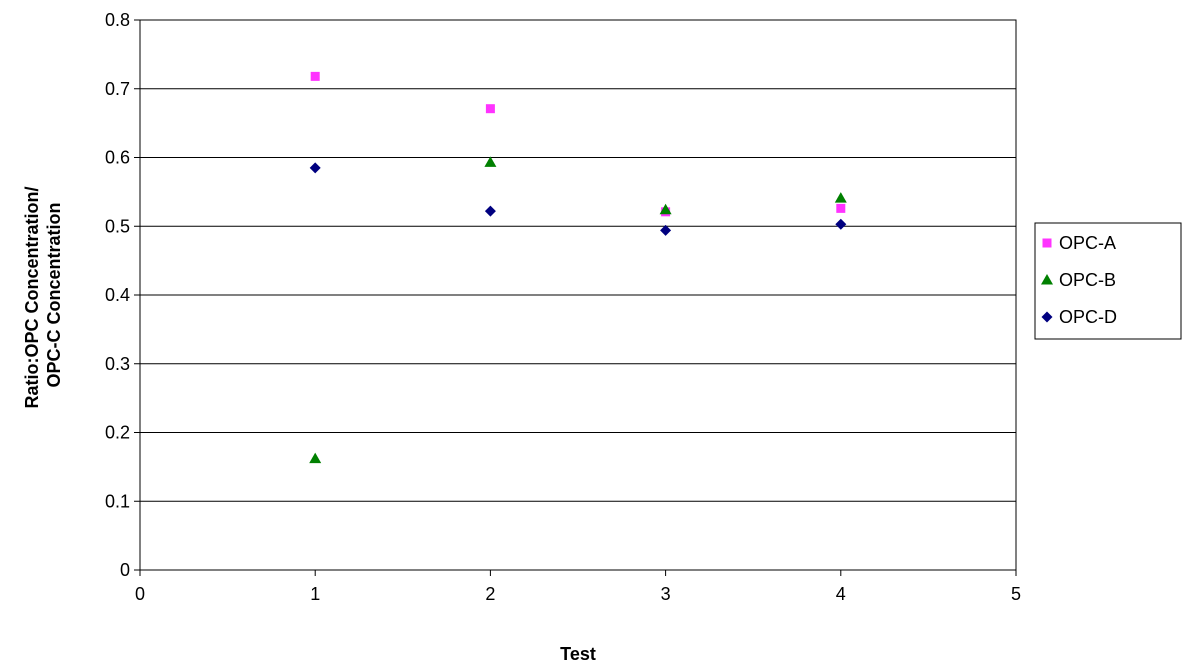  I want to click on x-tick-label: 1, so click(315, 594).